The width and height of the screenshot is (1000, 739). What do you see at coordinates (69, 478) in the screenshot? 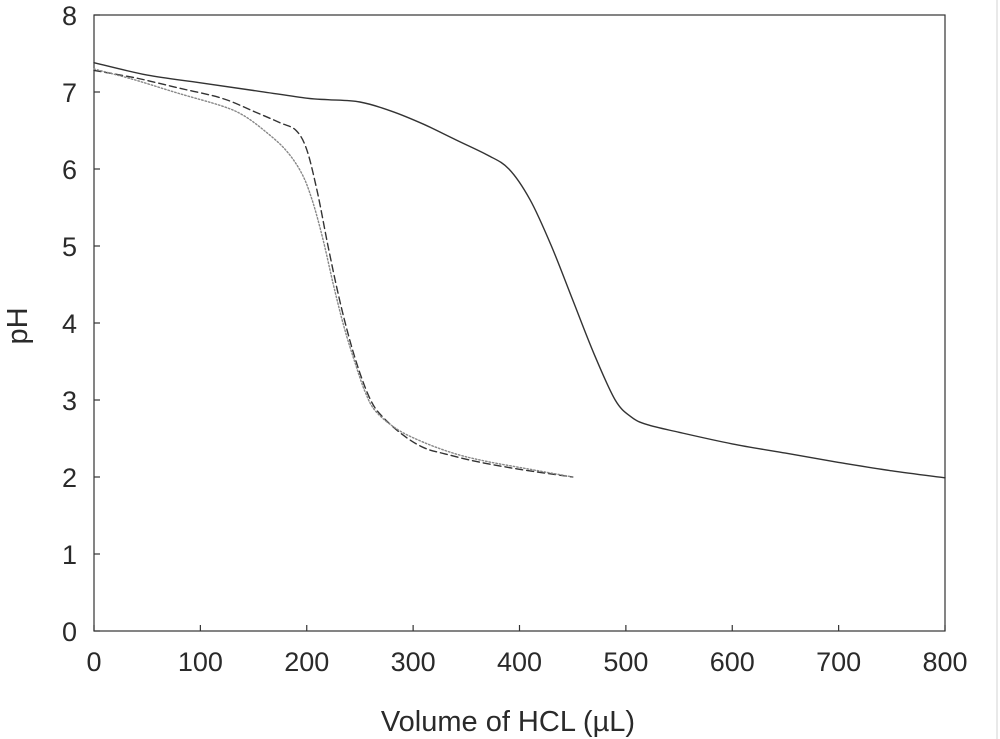
I see `y-tick-label: 2` at bounding box center [69, 478].